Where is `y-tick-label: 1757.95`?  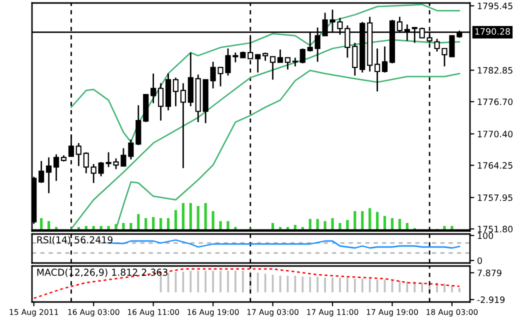 y-tick-label: 1757.95 is located at coordinates (495, 197).